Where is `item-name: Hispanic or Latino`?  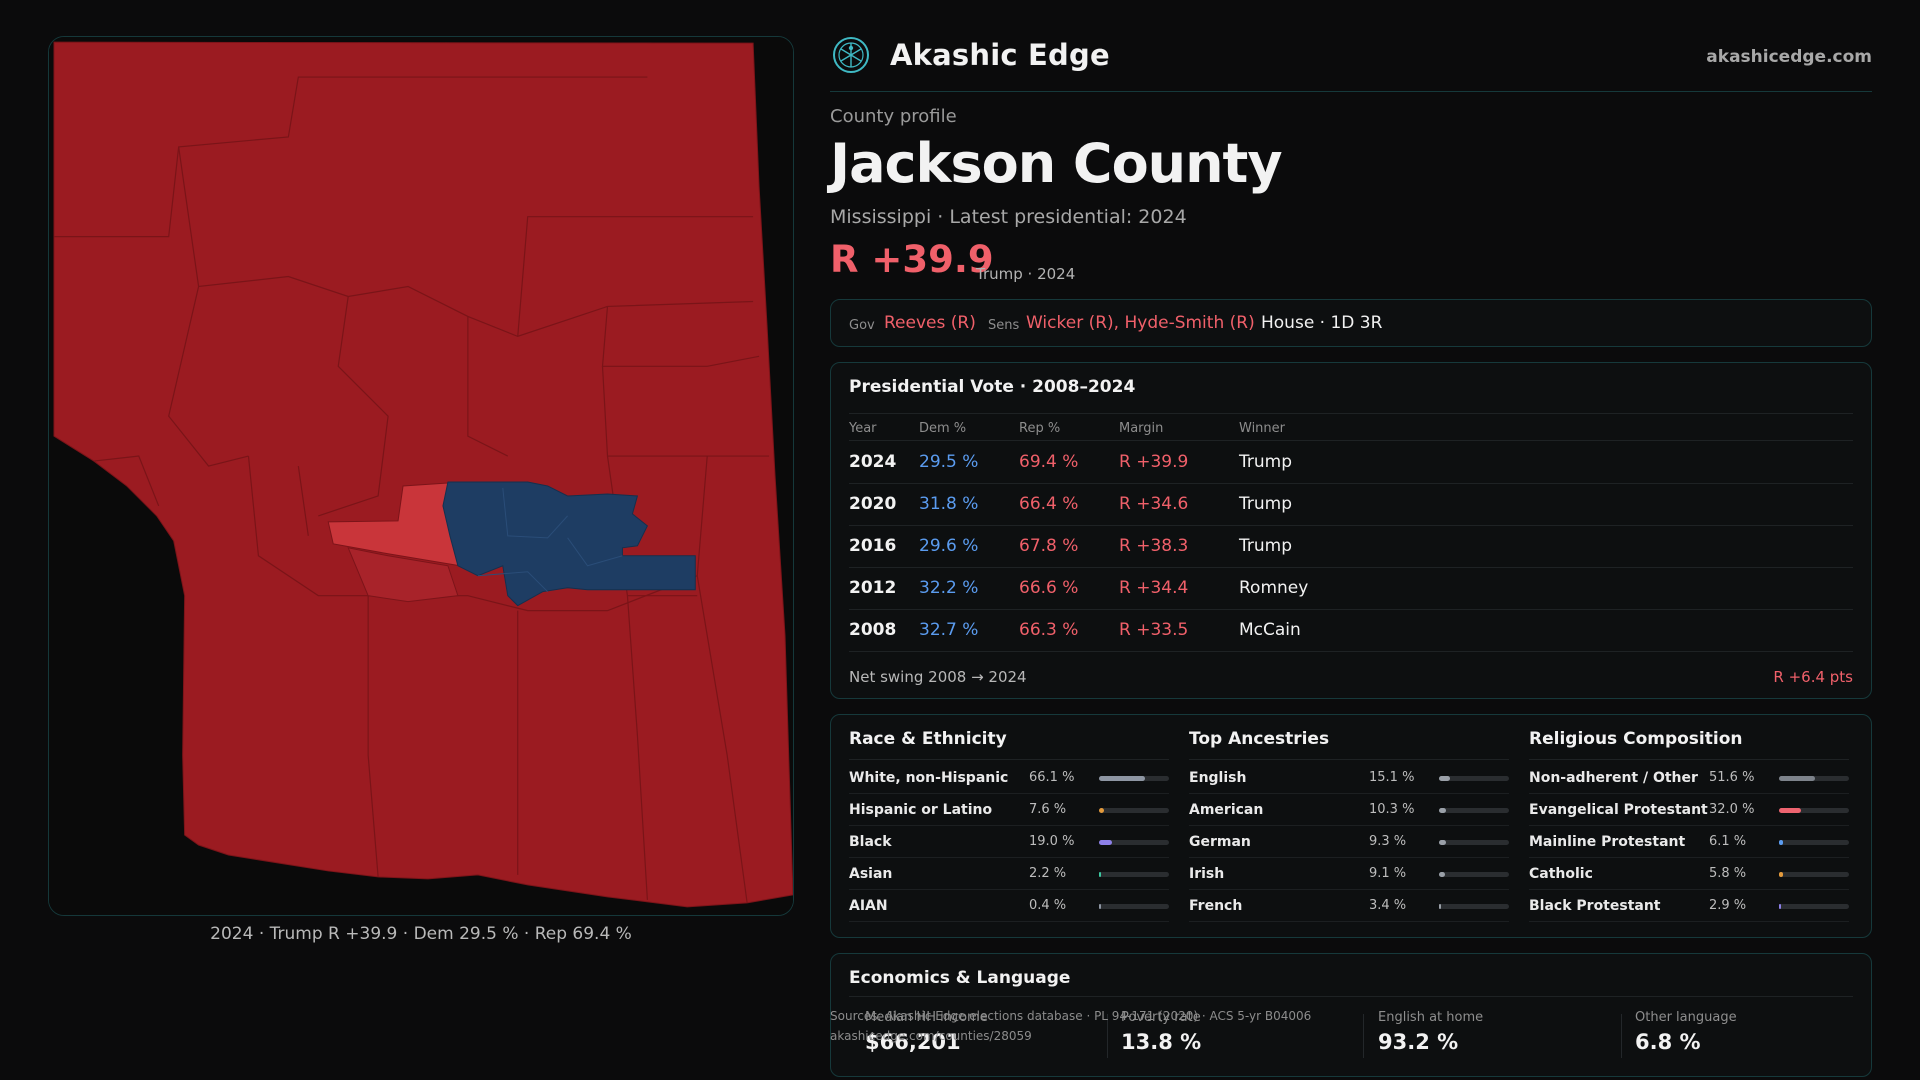 item-name: Hispanic or Latino is located at coordinates (921, 810).